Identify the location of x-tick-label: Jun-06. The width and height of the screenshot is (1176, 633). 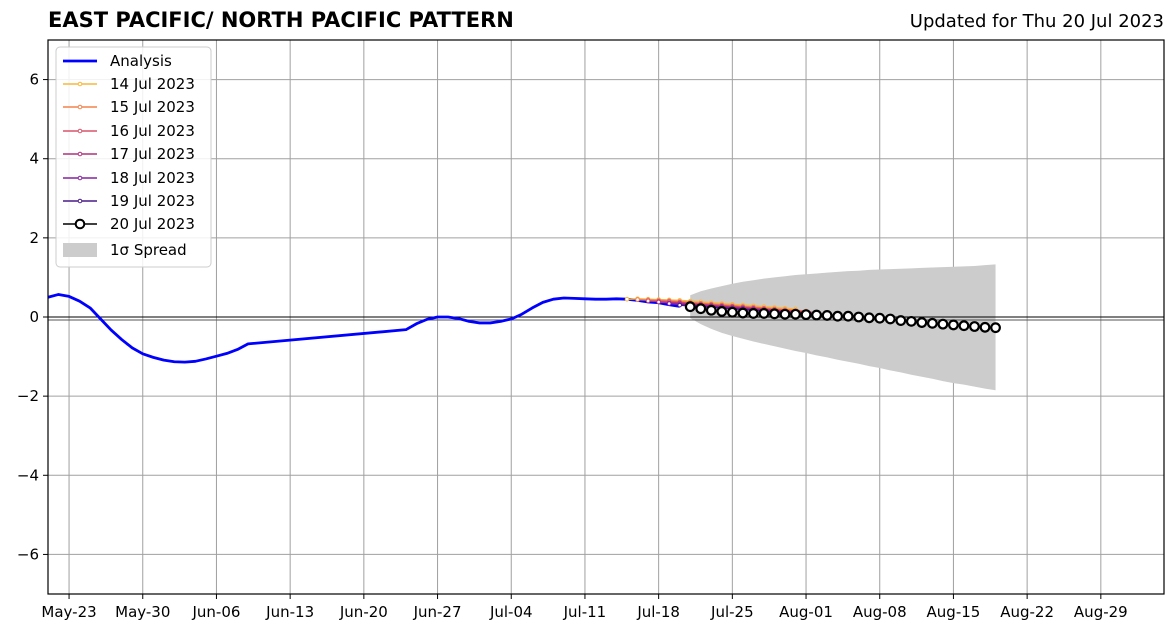
(215, 612).